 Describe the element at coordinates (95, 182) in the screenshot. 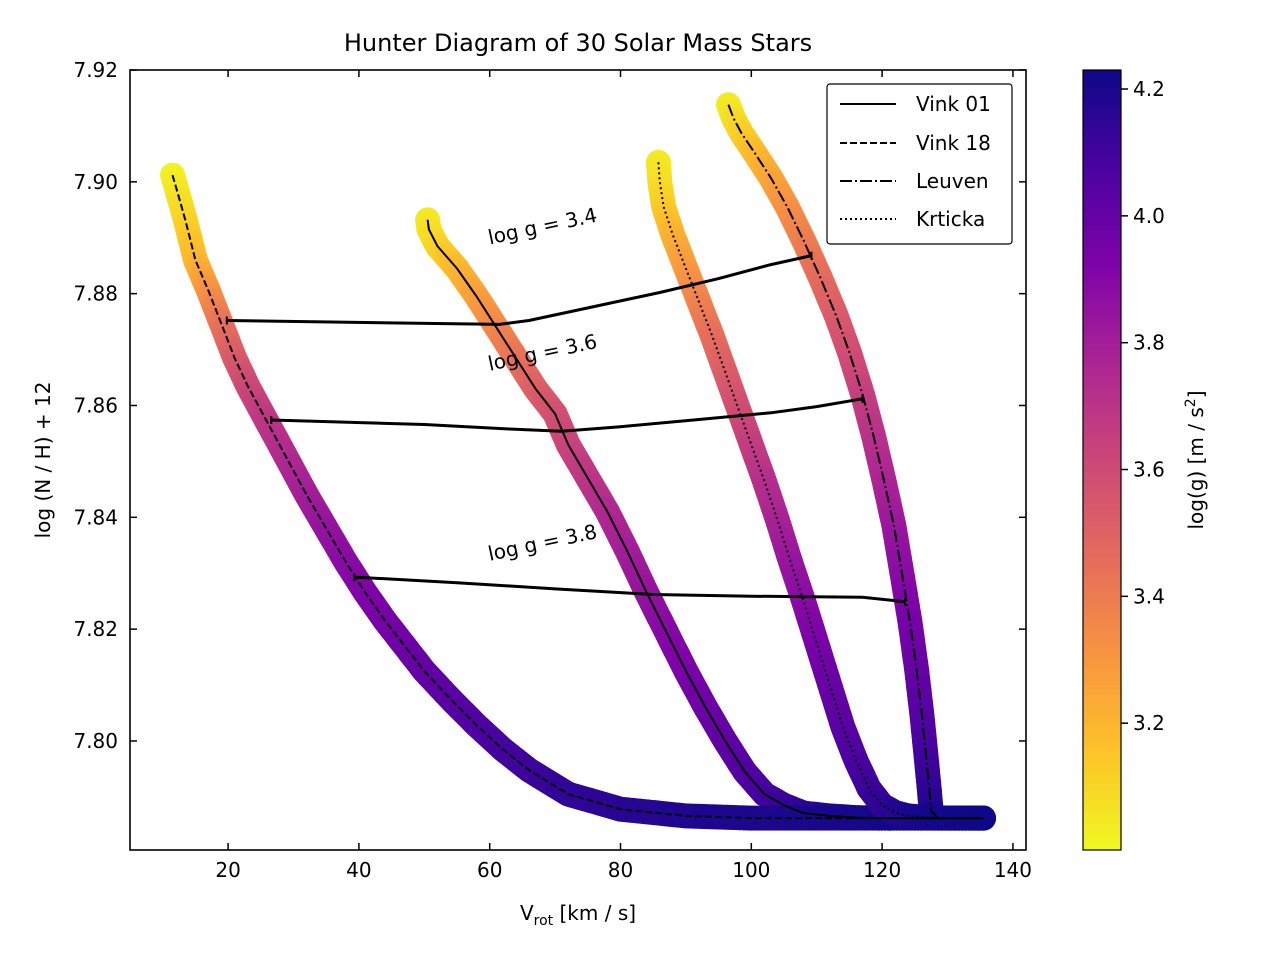

I see `y-tick-label: 7.90` at that location.